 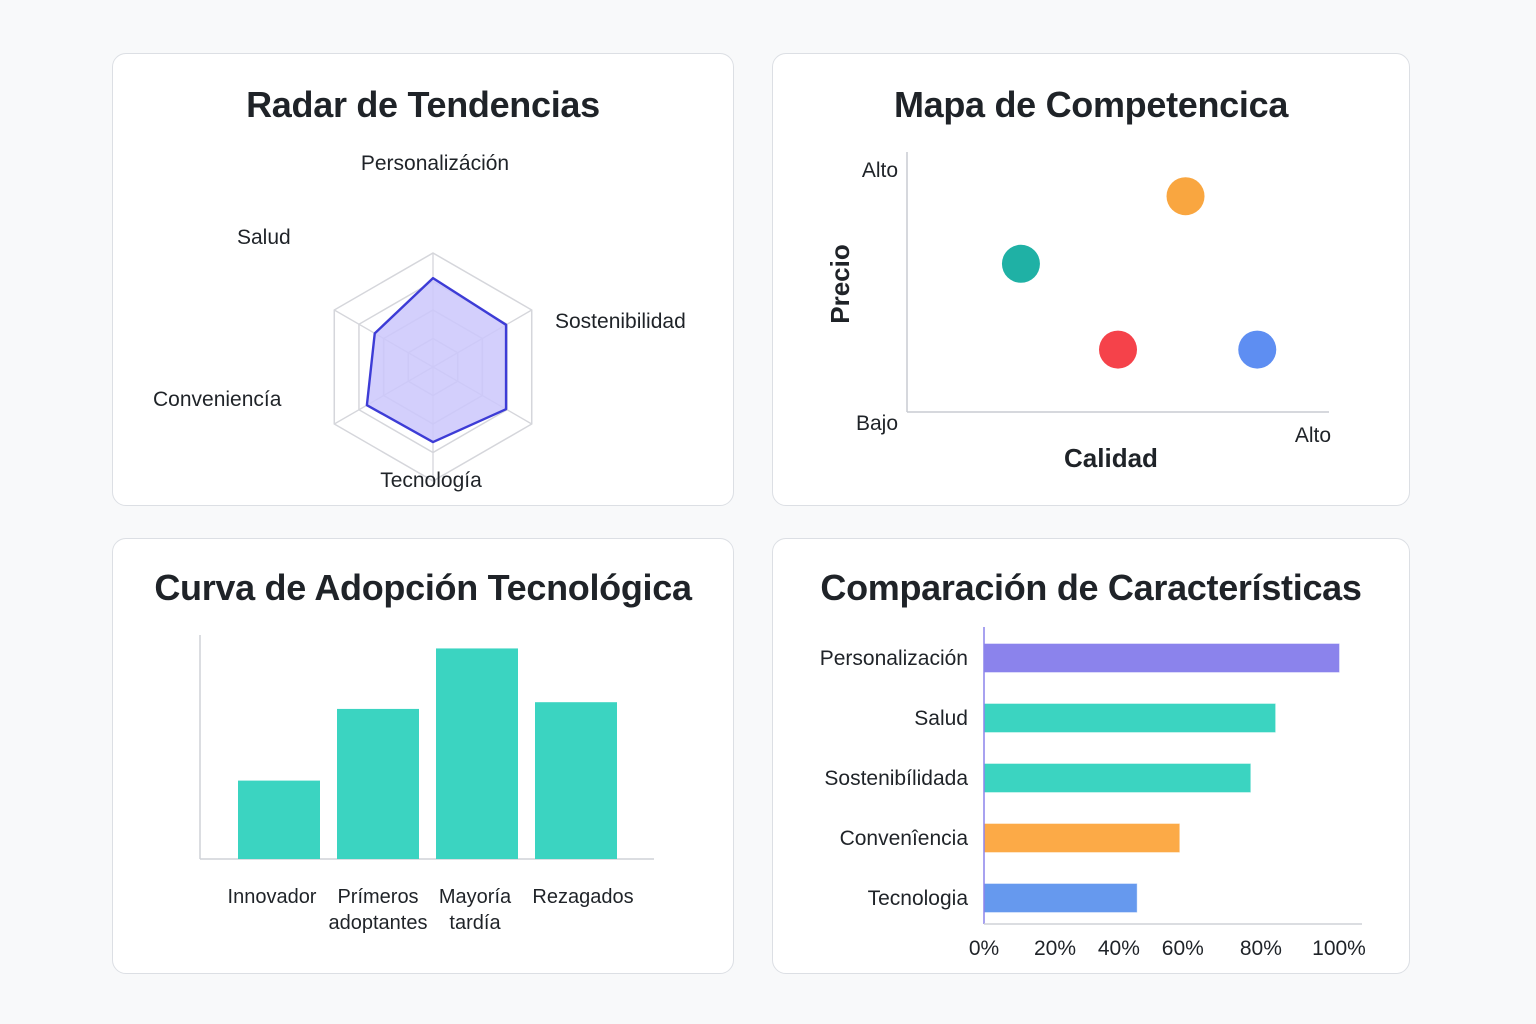 What do you see at coordinates (894, 658) in the screenshot?
I see `hbar-category-label: Personalización` at bounding box center [894, 658].